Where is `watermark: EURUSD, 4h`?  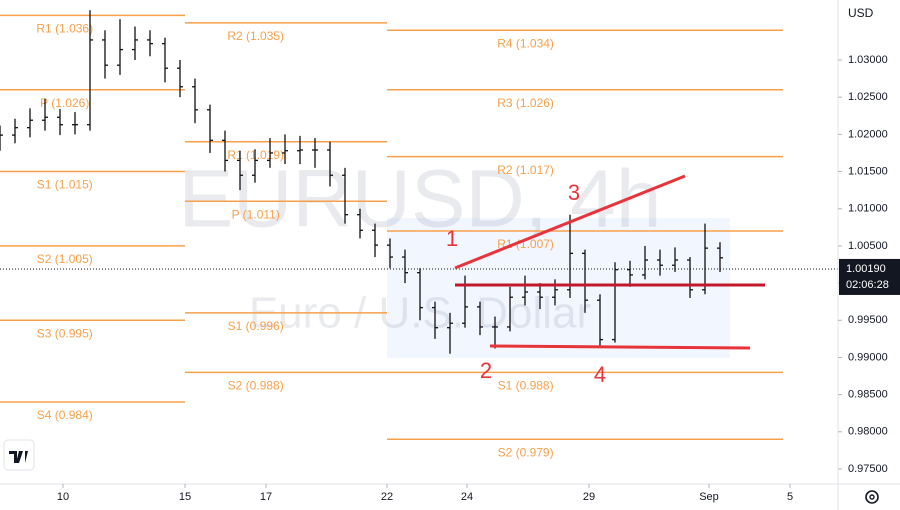
watermark: EURUSD, 4h is located at coordinates (419, 199).